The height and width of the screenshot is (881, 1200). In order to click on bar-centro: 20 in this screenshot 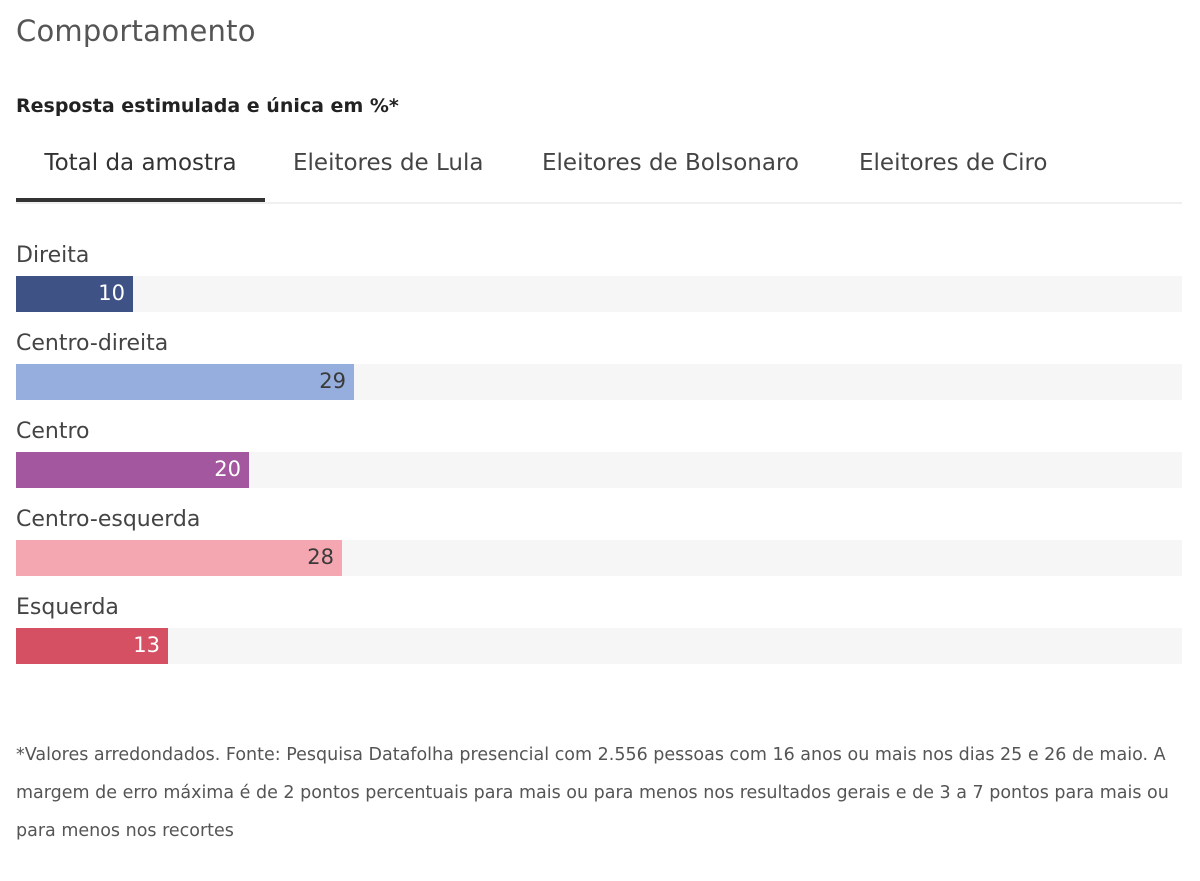, I will do `click(132, 470)`.